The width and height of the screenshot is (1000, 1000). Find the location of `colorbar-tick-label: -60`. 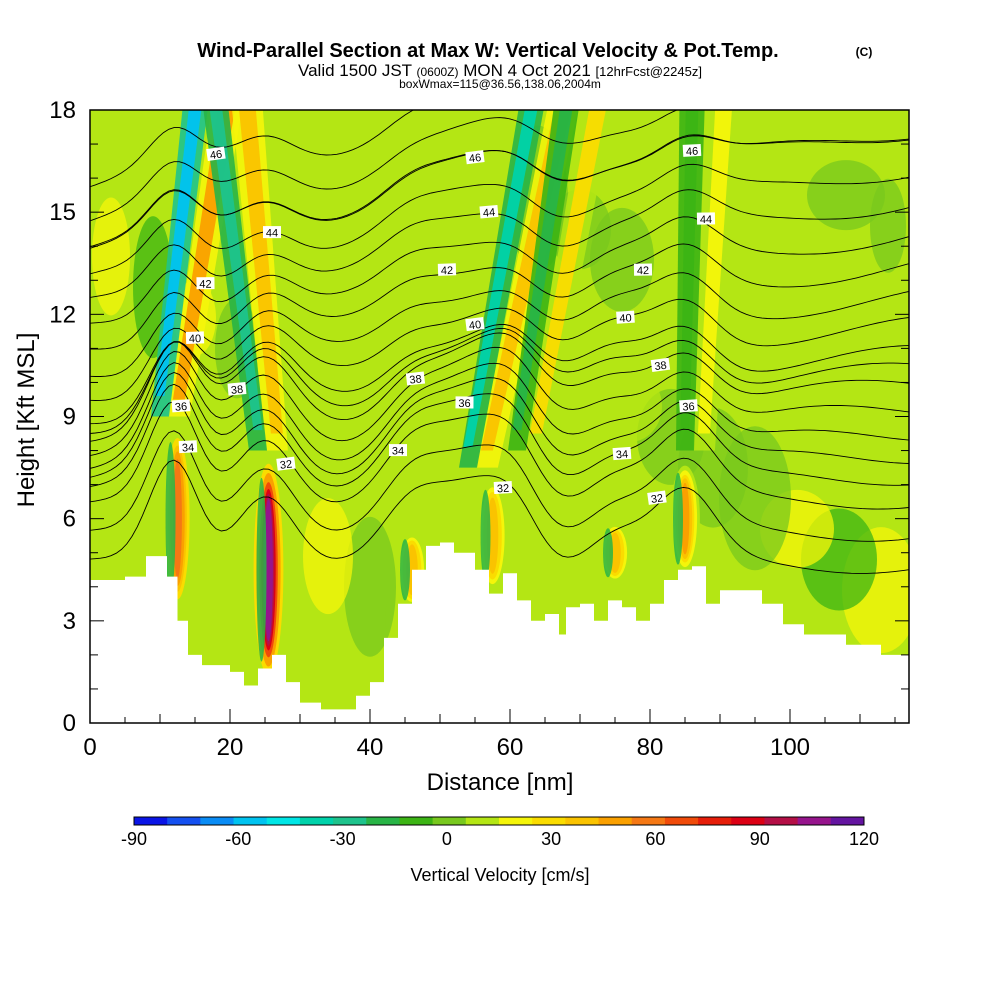

colorbar-tick-label: -60 is located at coordinates (238, 839).